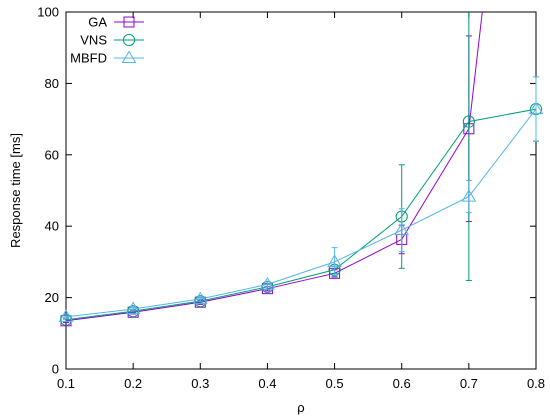 The width and height of the screenshot is (550, 418). What do you see at coordinates (97, 22) in the screenshot?
I see `legend-label: GA` at bounding box center [97, 22].